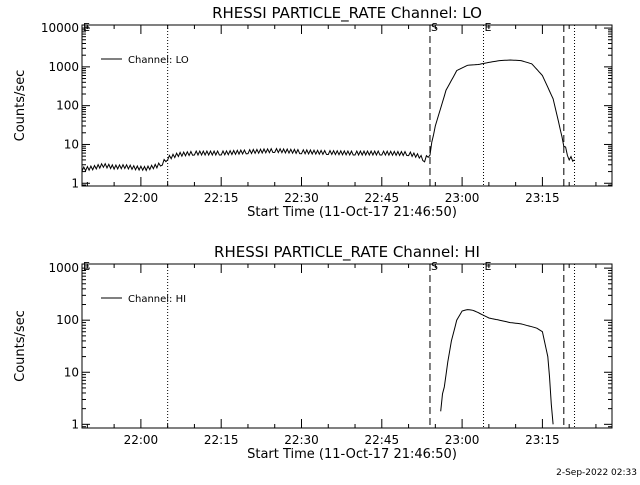  I want to click on plot-timestamp: 2-Sep-2022 02:33, so click(596, 473).